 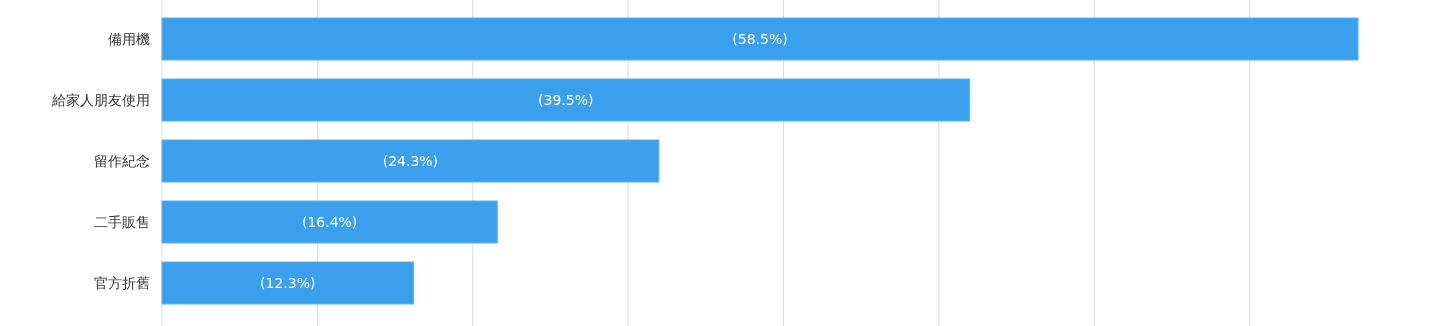 I want to click on y-tick-label: 留作紀念, so click(x=122, y=161).